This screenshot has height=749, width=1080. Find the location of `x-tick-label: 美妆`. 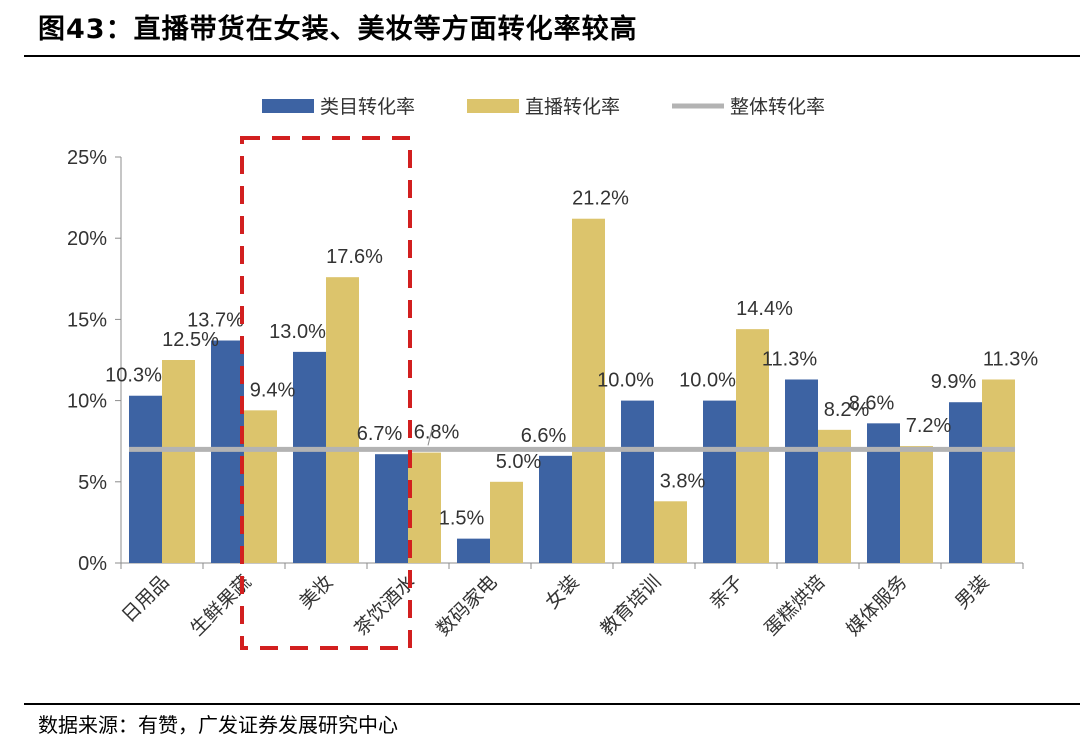

x-tick-label: 美妆 is located at coordinates (316, 592).